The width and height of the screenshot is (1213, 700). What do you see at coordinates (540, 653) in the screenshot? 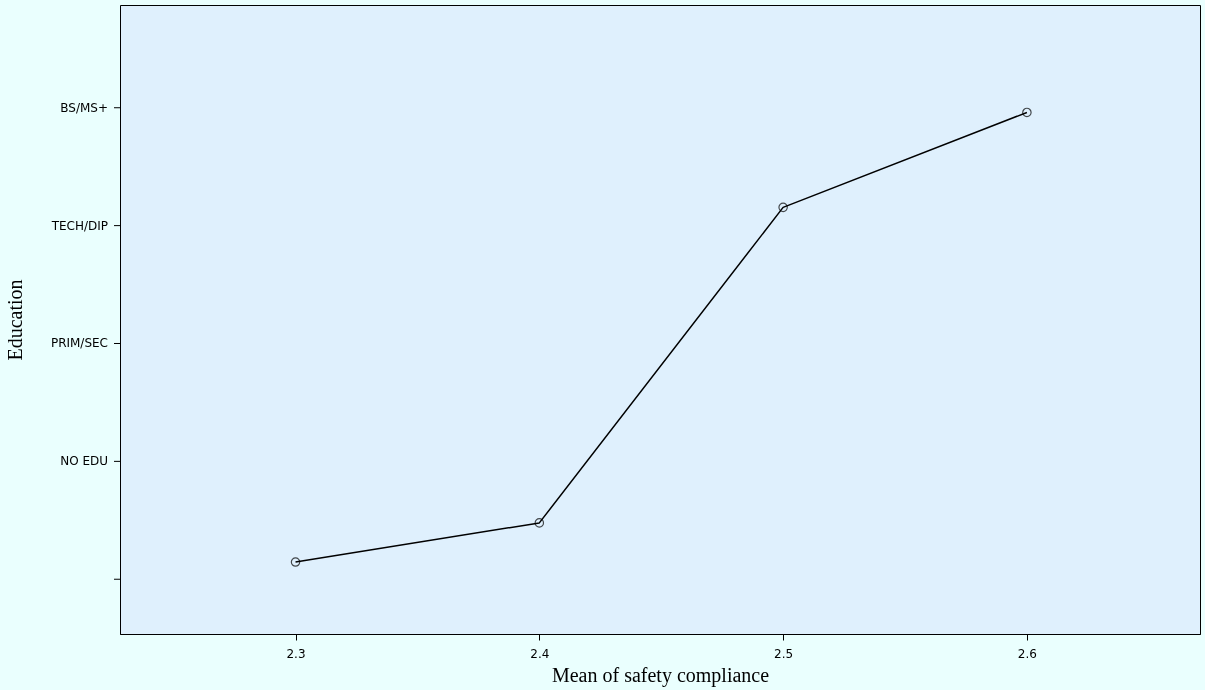
I see `x-tick-label: 2.4` at bounding box center [540, 653].